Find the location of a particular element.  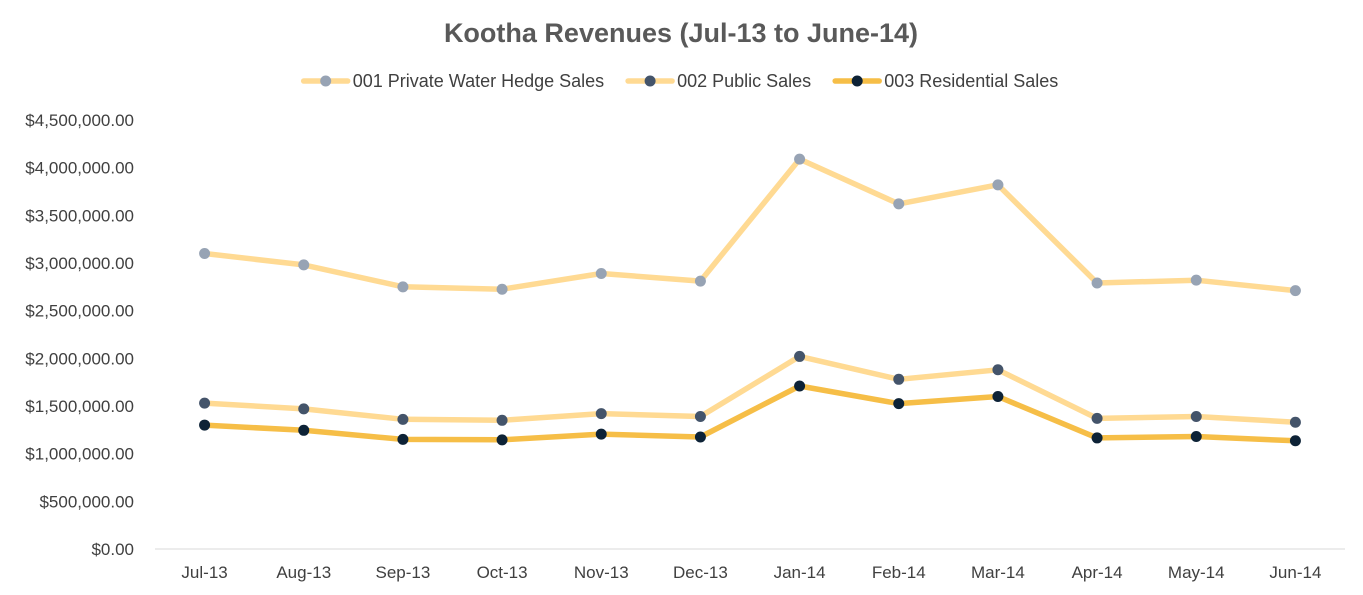

legend-item-2: 002 Public Sales is located at coordinates (718, 81).